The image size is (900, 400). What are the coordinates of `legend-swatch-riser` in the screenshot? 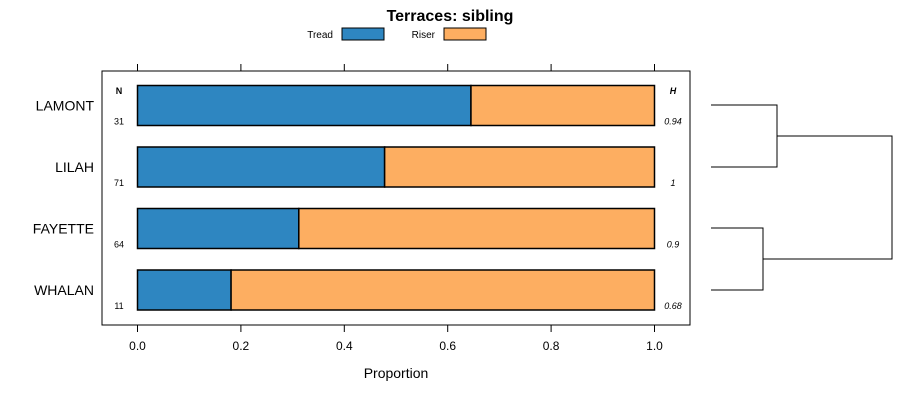 It's located at (465, 34).